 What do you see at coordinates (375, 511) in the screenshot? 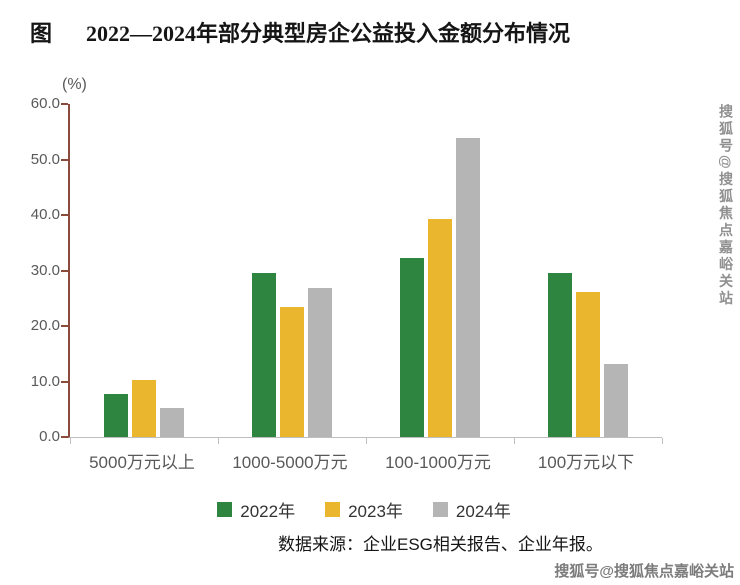
I see `legend-label: 2023年` at bounding box center [375, 511].